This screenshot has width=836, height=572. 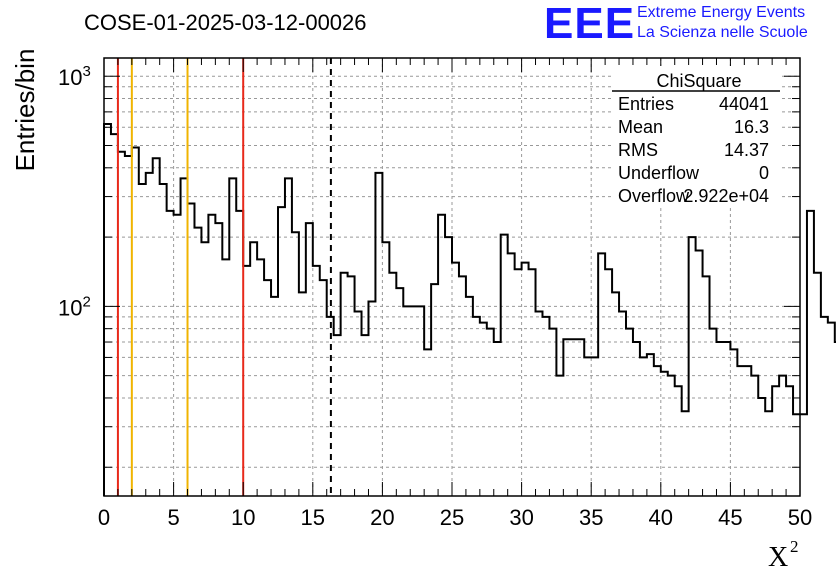 What do you see at coordinates (698, 81) in the screenshot?
I see `stats-title: ChiSquare` at bounding box center [698, 81].